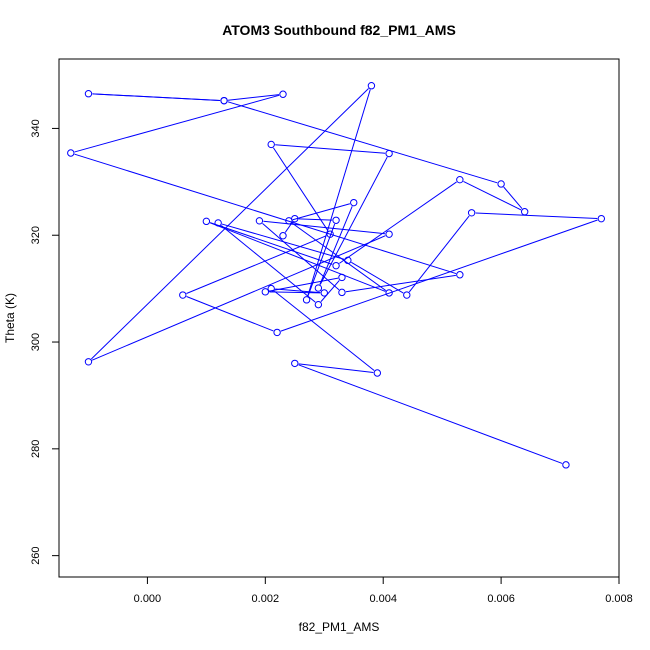  I want to click on y-tick-label: 340, so click(36, 128).